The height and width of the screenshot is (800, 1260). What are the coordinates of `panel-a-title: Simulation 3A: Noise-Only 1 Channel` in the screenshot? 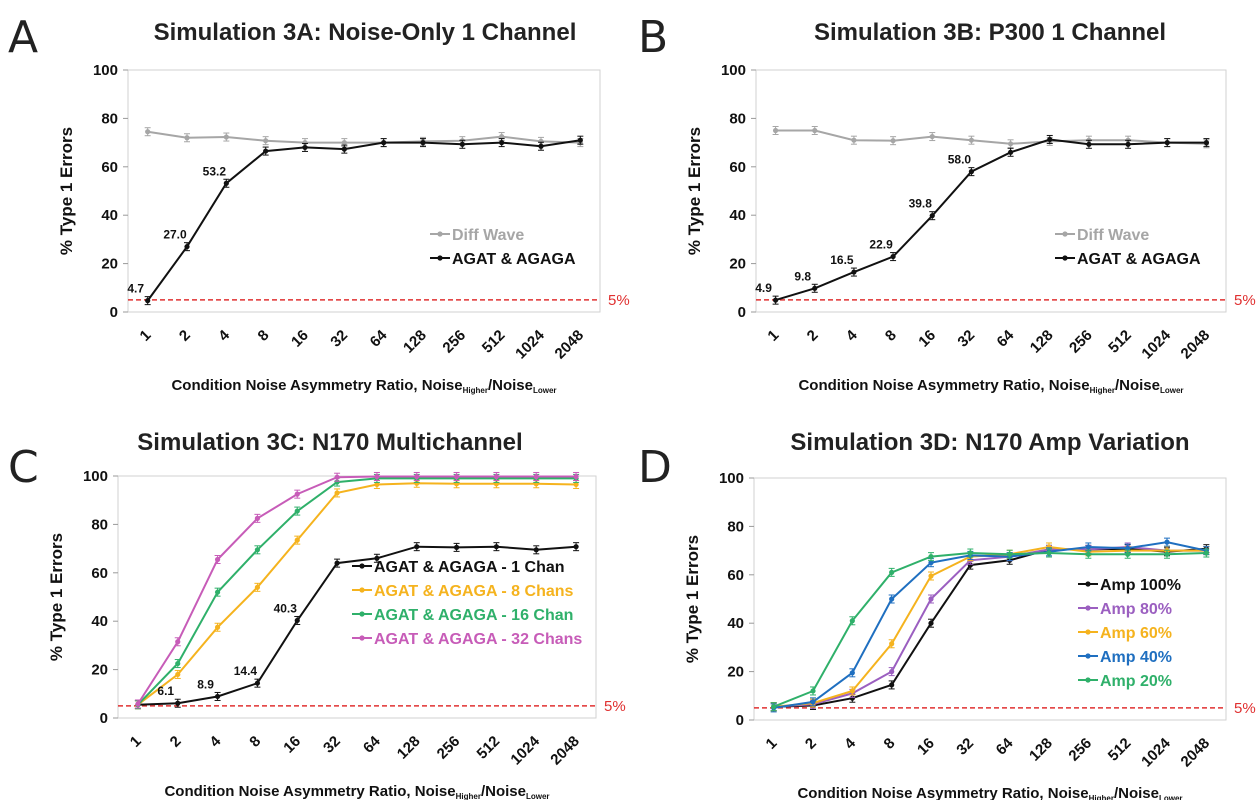 It's located at (365, 32).